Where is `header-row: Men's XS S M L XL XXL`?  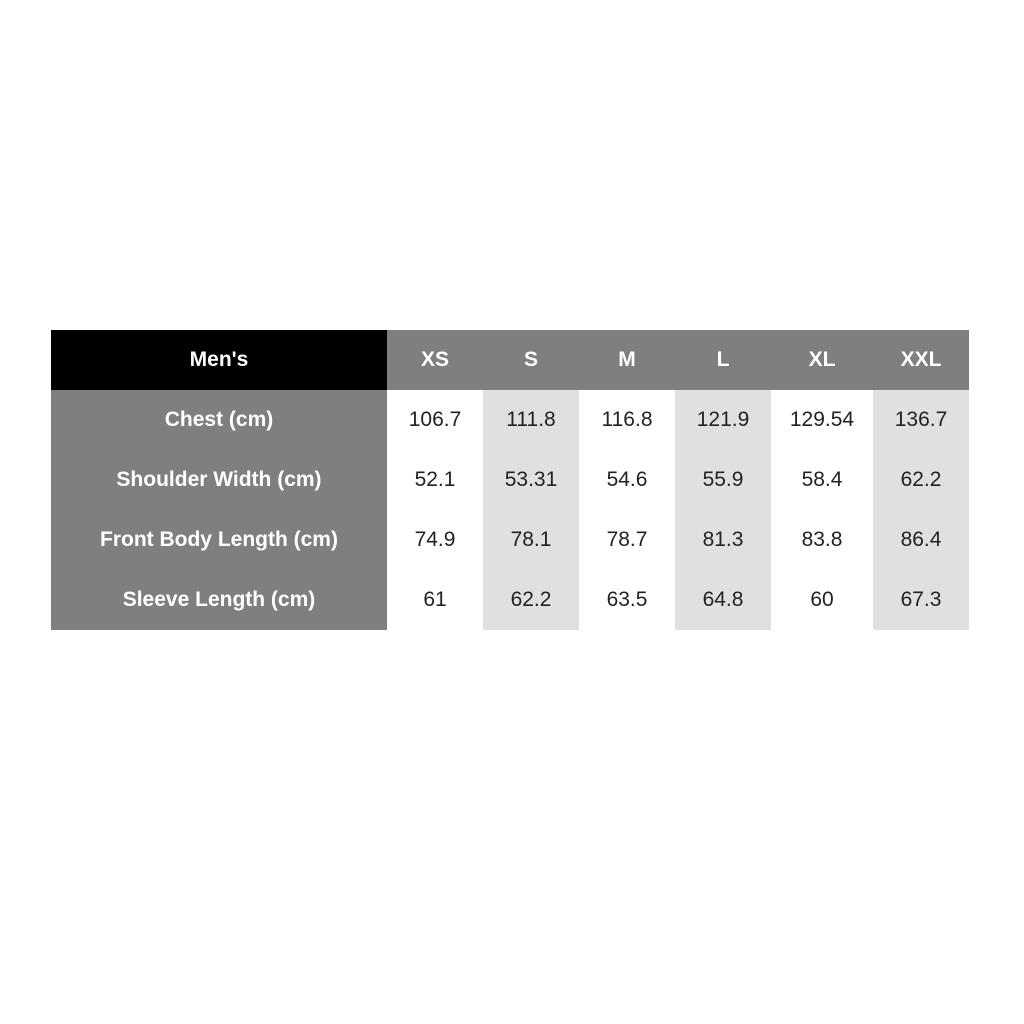
header-row: Men's XS S M L XL XXL is located at coordinates (510, 360).